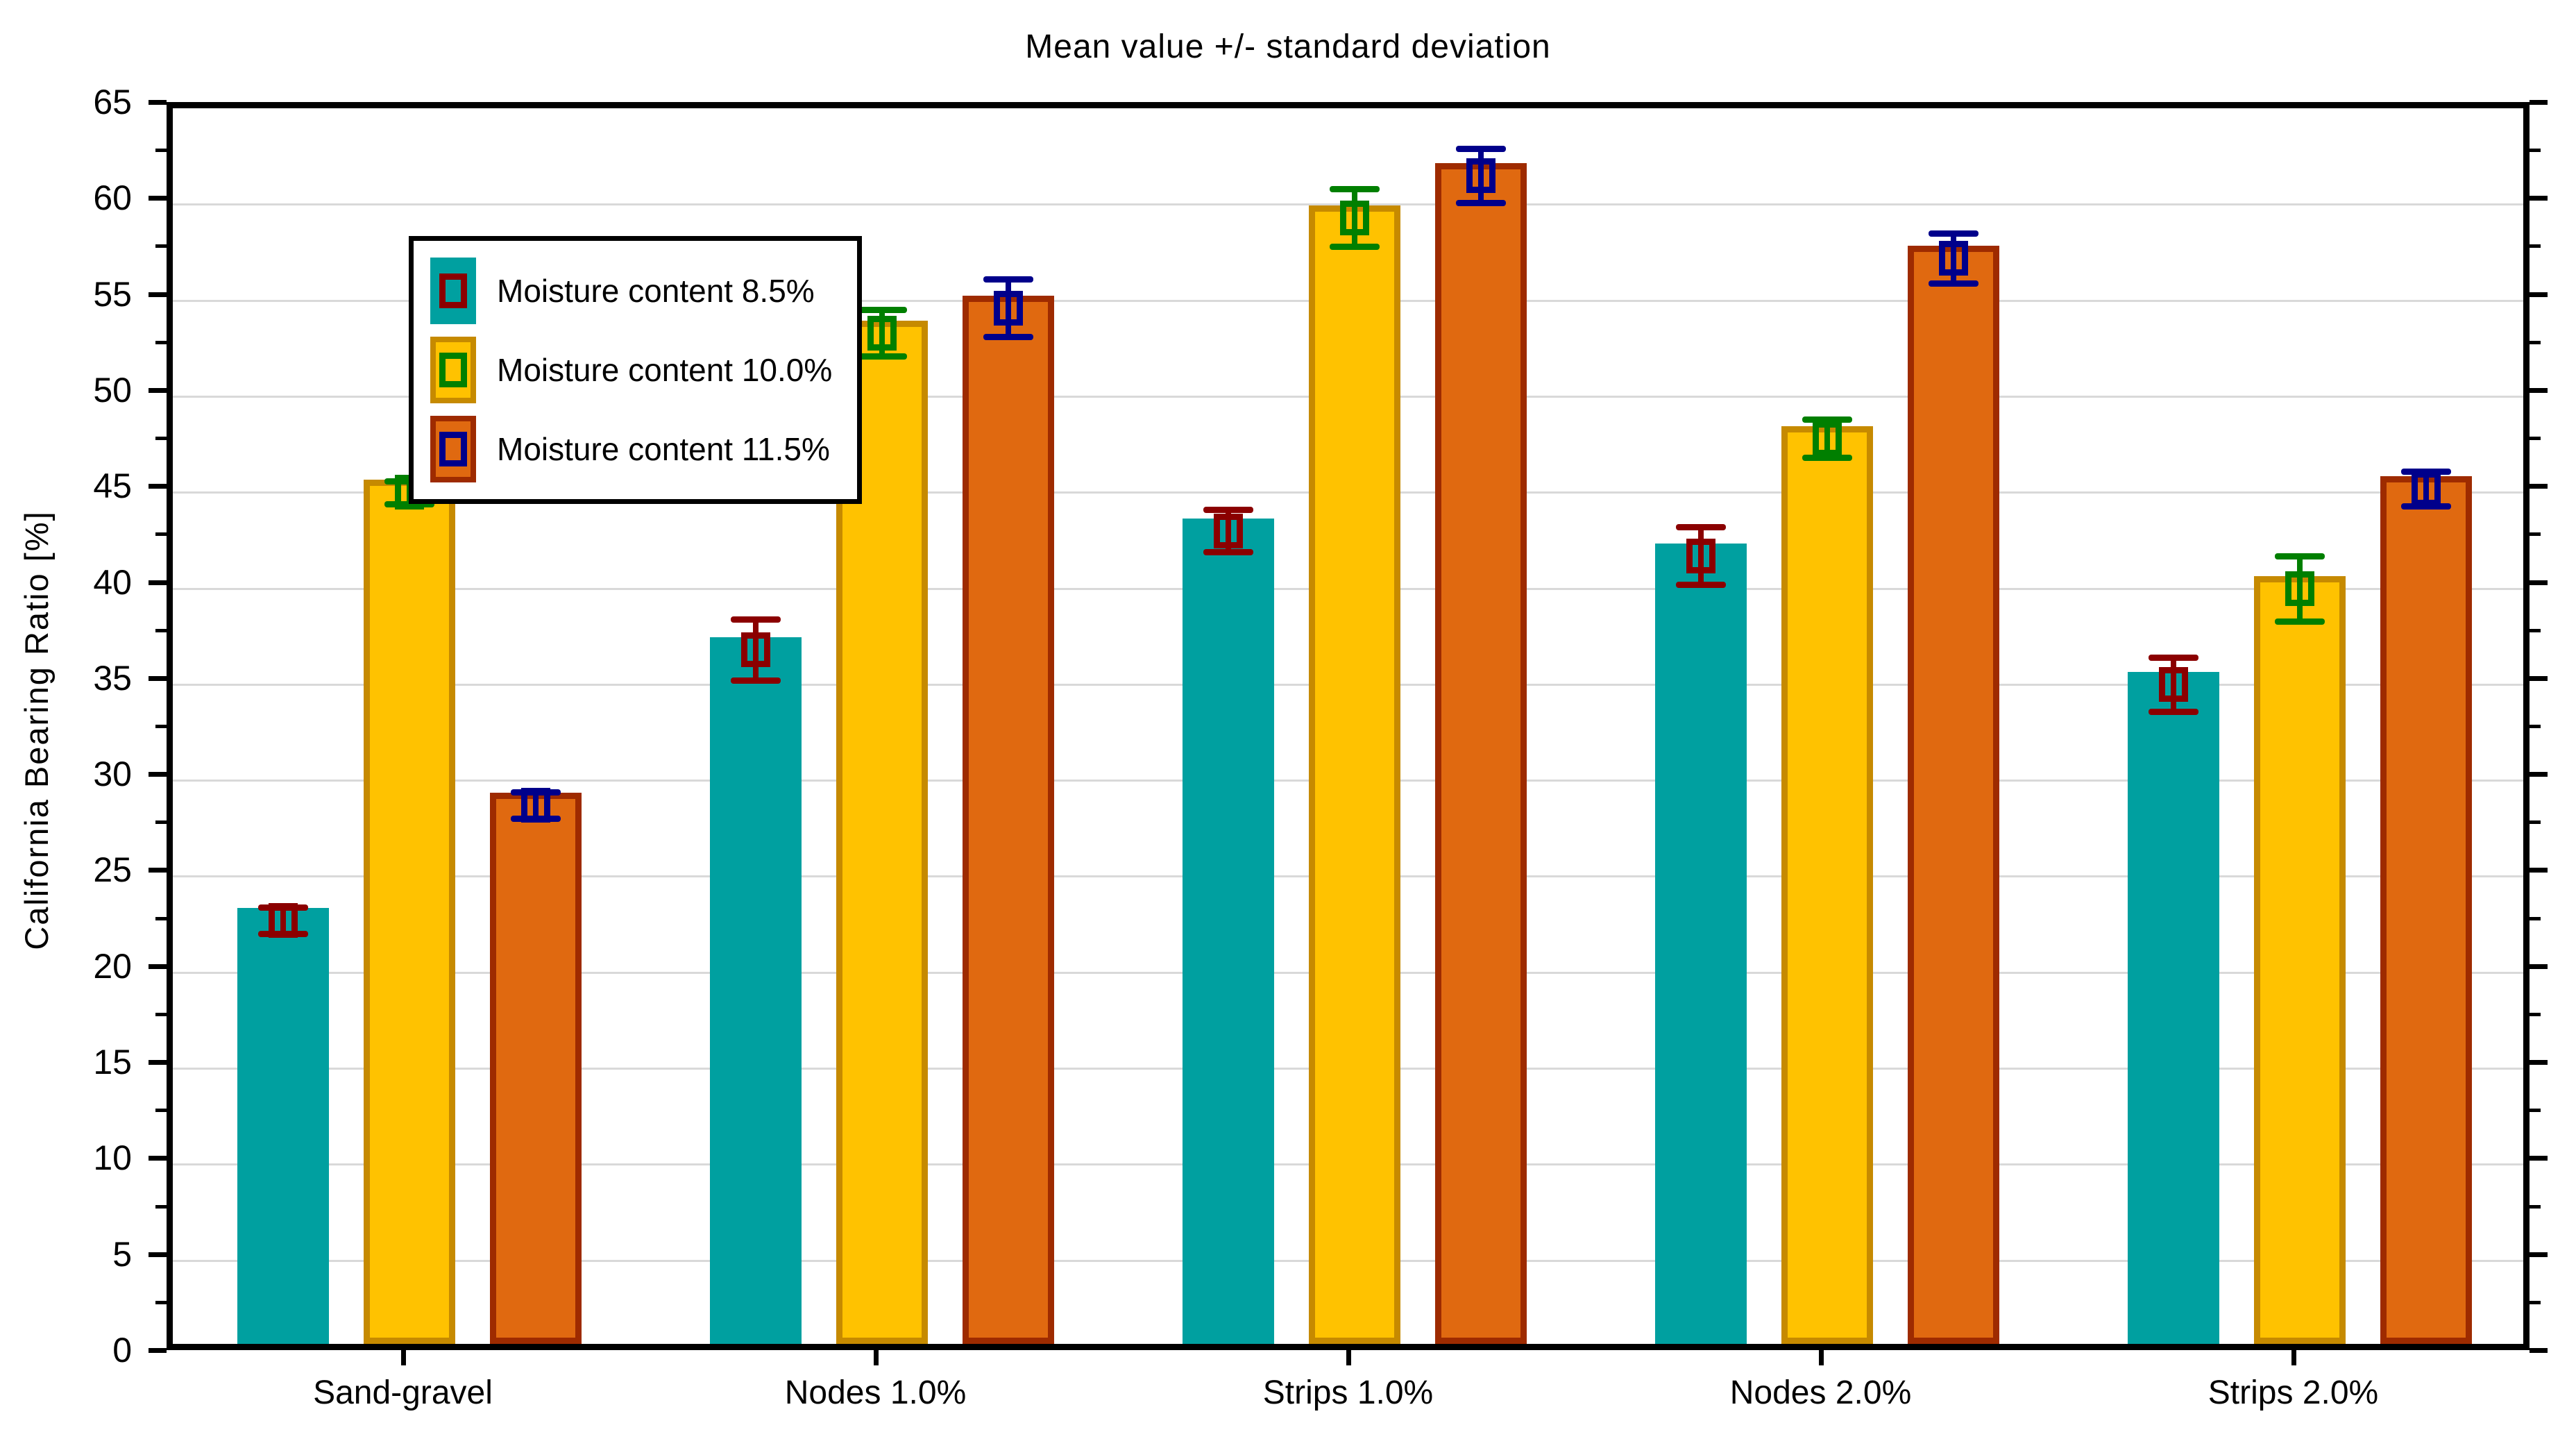 Image resolution: width=2576 pixels, height=1448 pixels. I want to click on bar-nodes-1-0--s0, so click(756, 990).